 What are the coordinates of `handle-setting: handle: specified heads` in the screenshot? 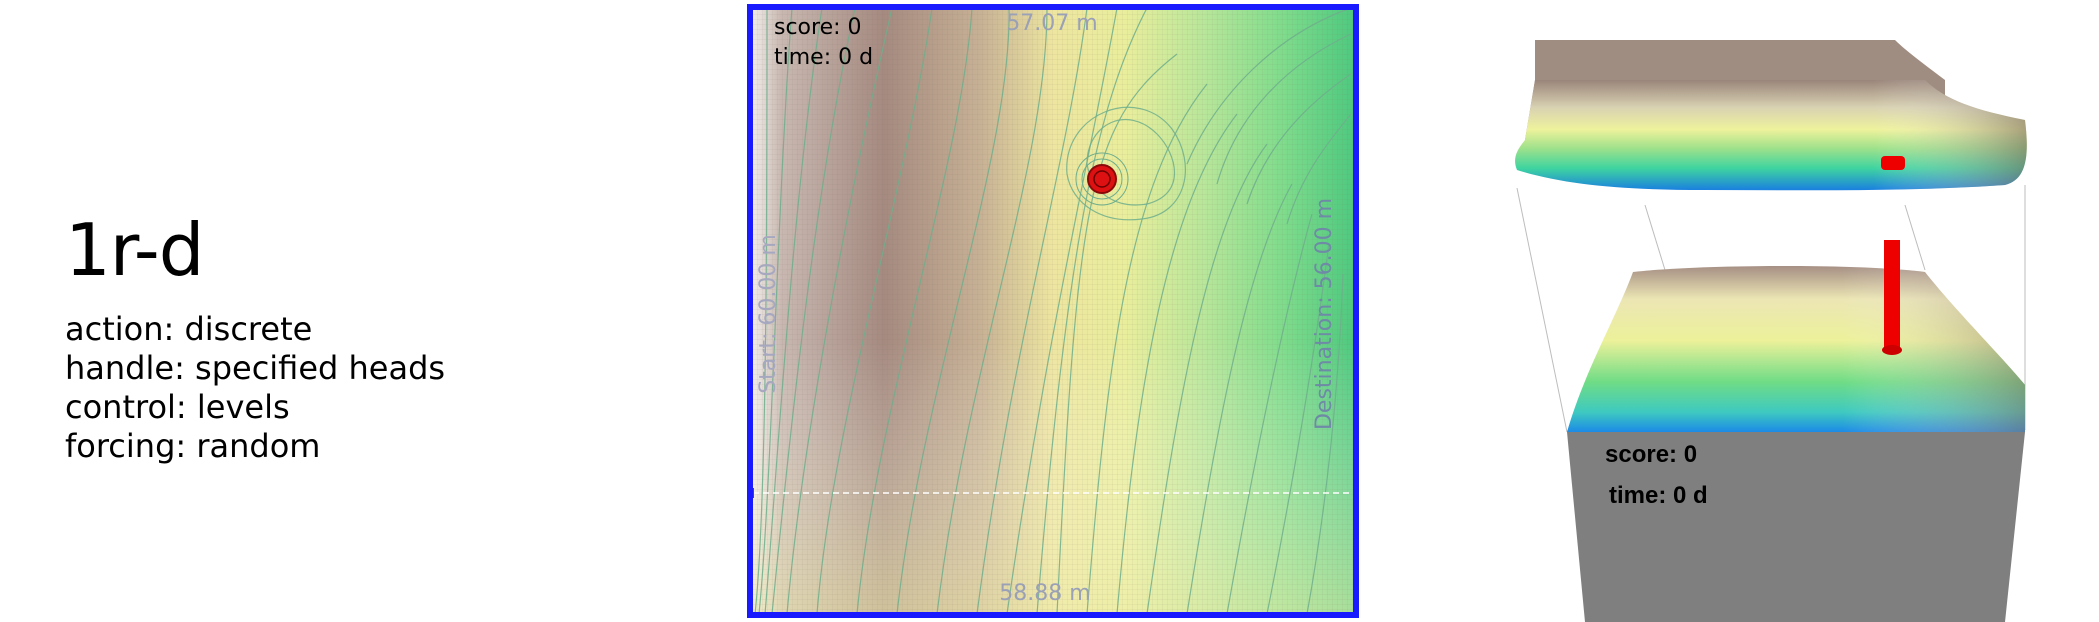 It's located at (255, 368).